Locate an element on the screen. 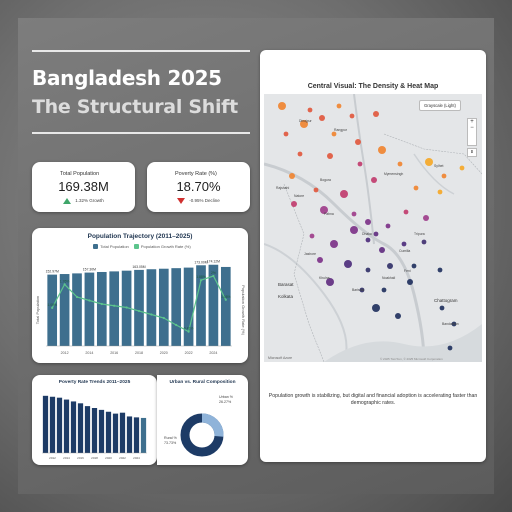 The width and height of the screenshot is (512, 512). map-style-button: Grayscale (Light) is located at coordinates (440, 105).